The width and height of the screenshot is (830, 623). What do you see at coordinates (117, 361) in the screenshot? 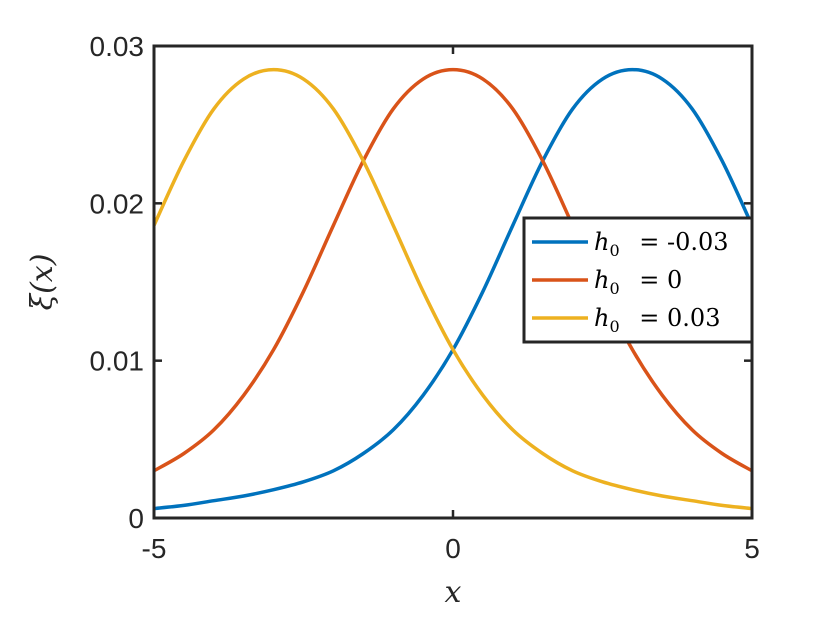
I see `y-tick-label: 0.01` at bounding box center [117, 361].